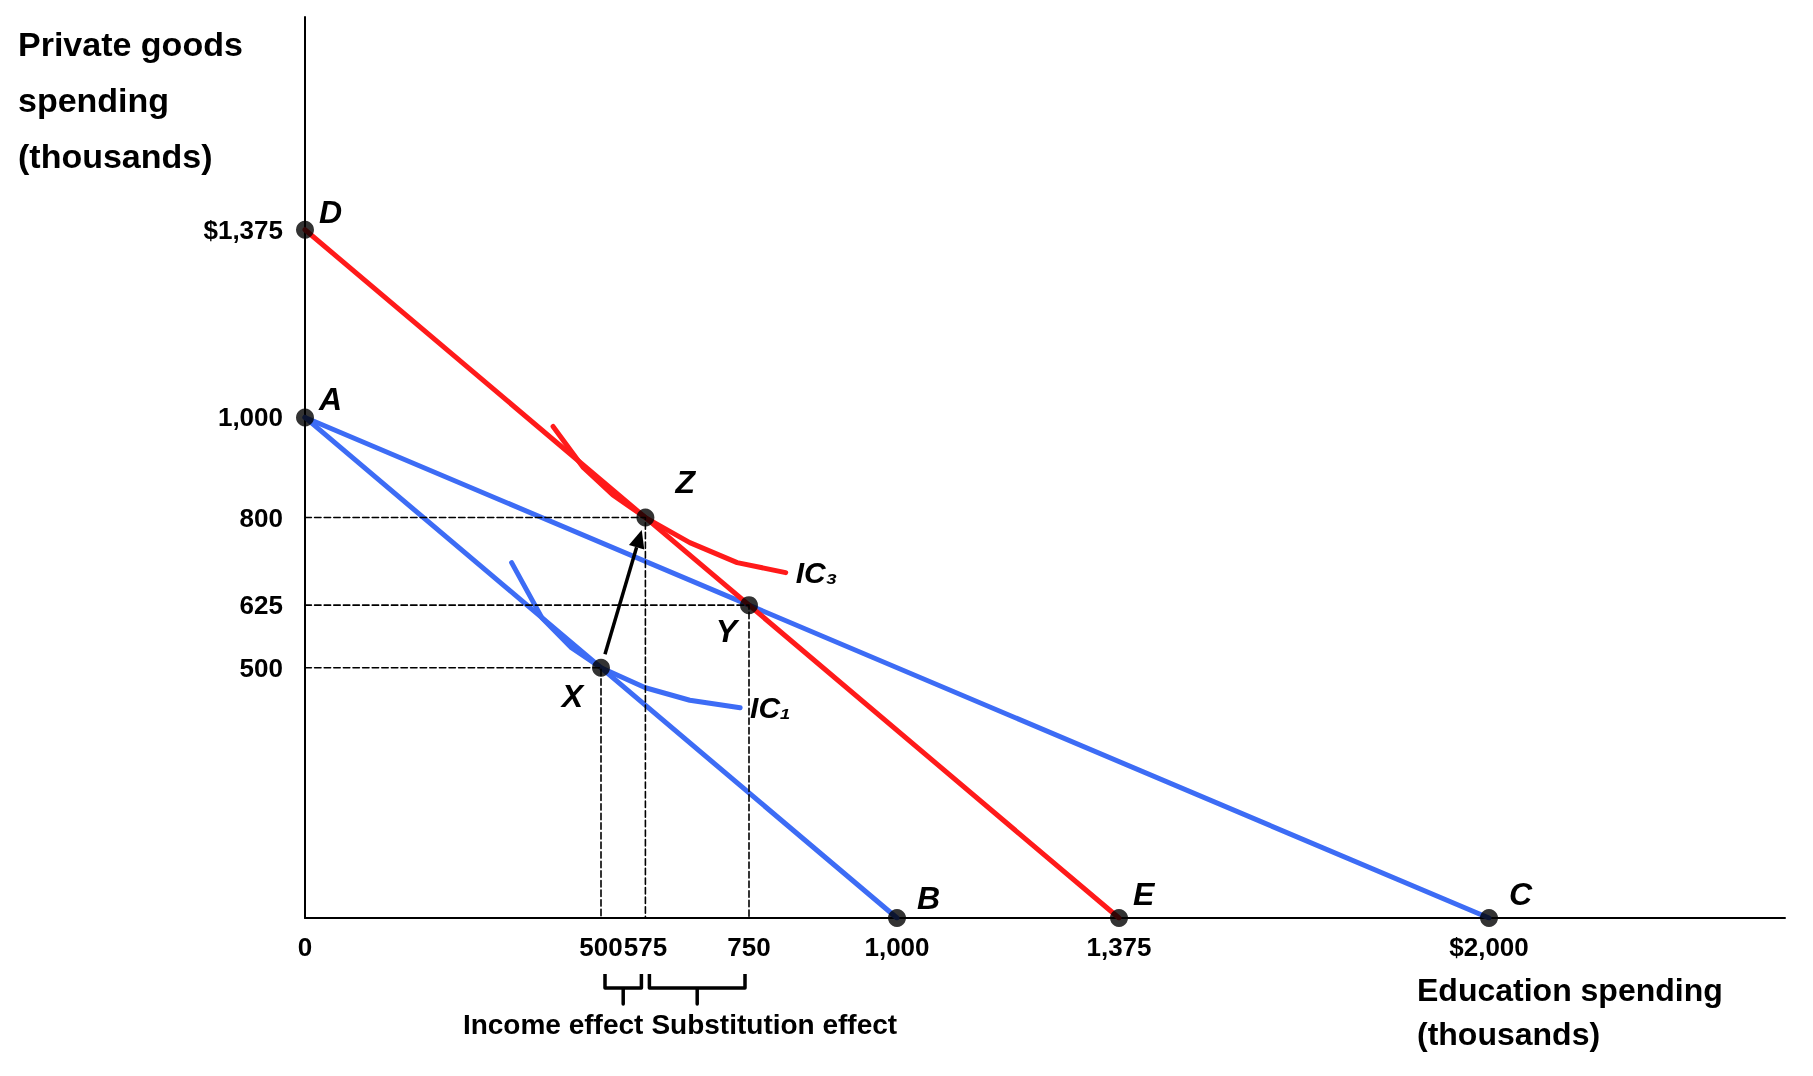 The width and height of the screenshot is (1813, 1076). I want to click on x-tick-label: 1,000, so click(897, 947).